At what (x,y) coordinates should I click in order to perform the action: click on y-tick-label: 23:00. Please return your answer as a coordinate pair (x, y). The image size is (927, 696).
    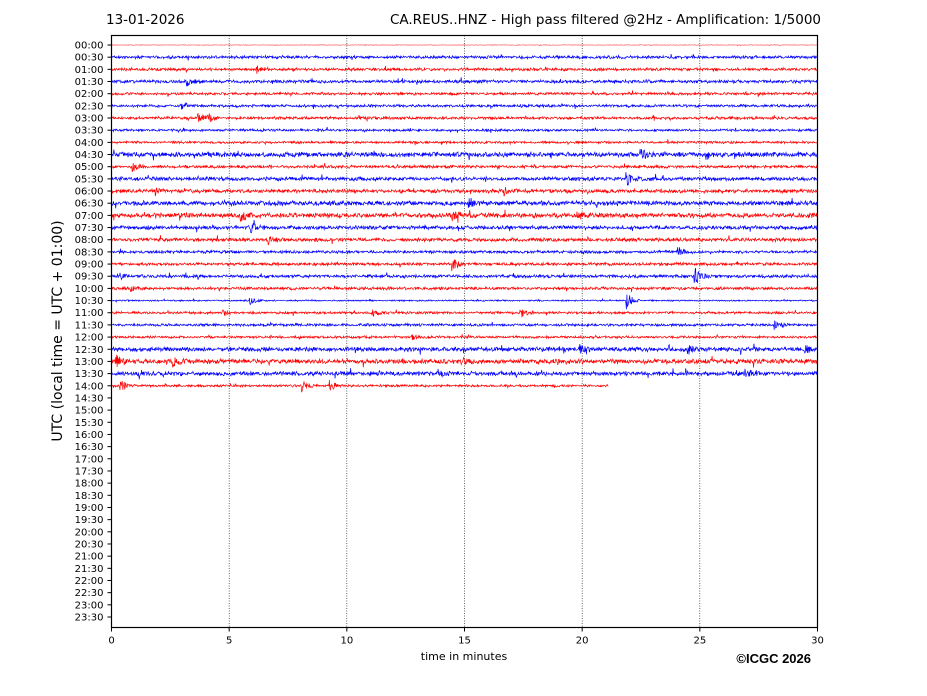
    Looking at the image, I should click on (89, 605).